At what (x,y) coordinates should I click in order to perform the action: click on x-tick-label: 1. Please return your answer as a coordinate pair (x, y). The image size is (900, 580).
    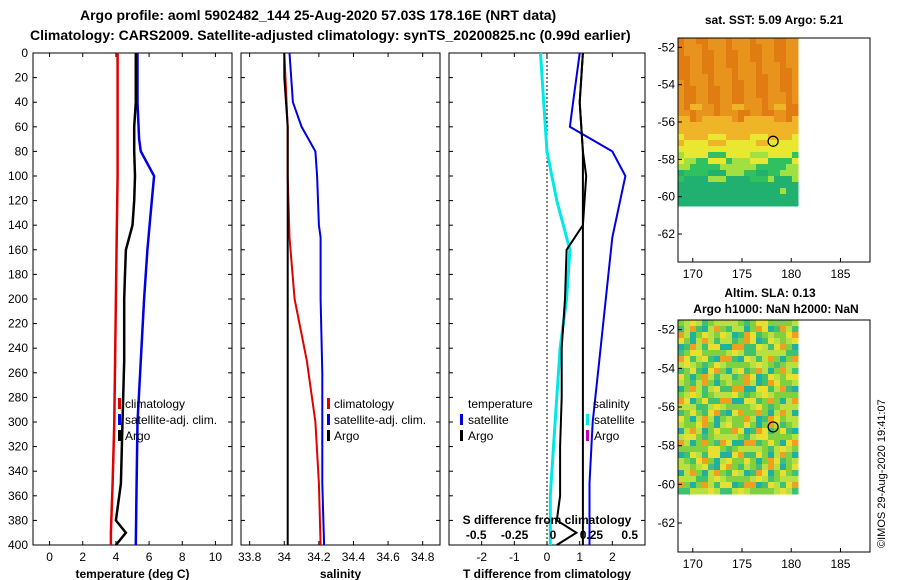
    Looking at the image, I should click on (579, 557).